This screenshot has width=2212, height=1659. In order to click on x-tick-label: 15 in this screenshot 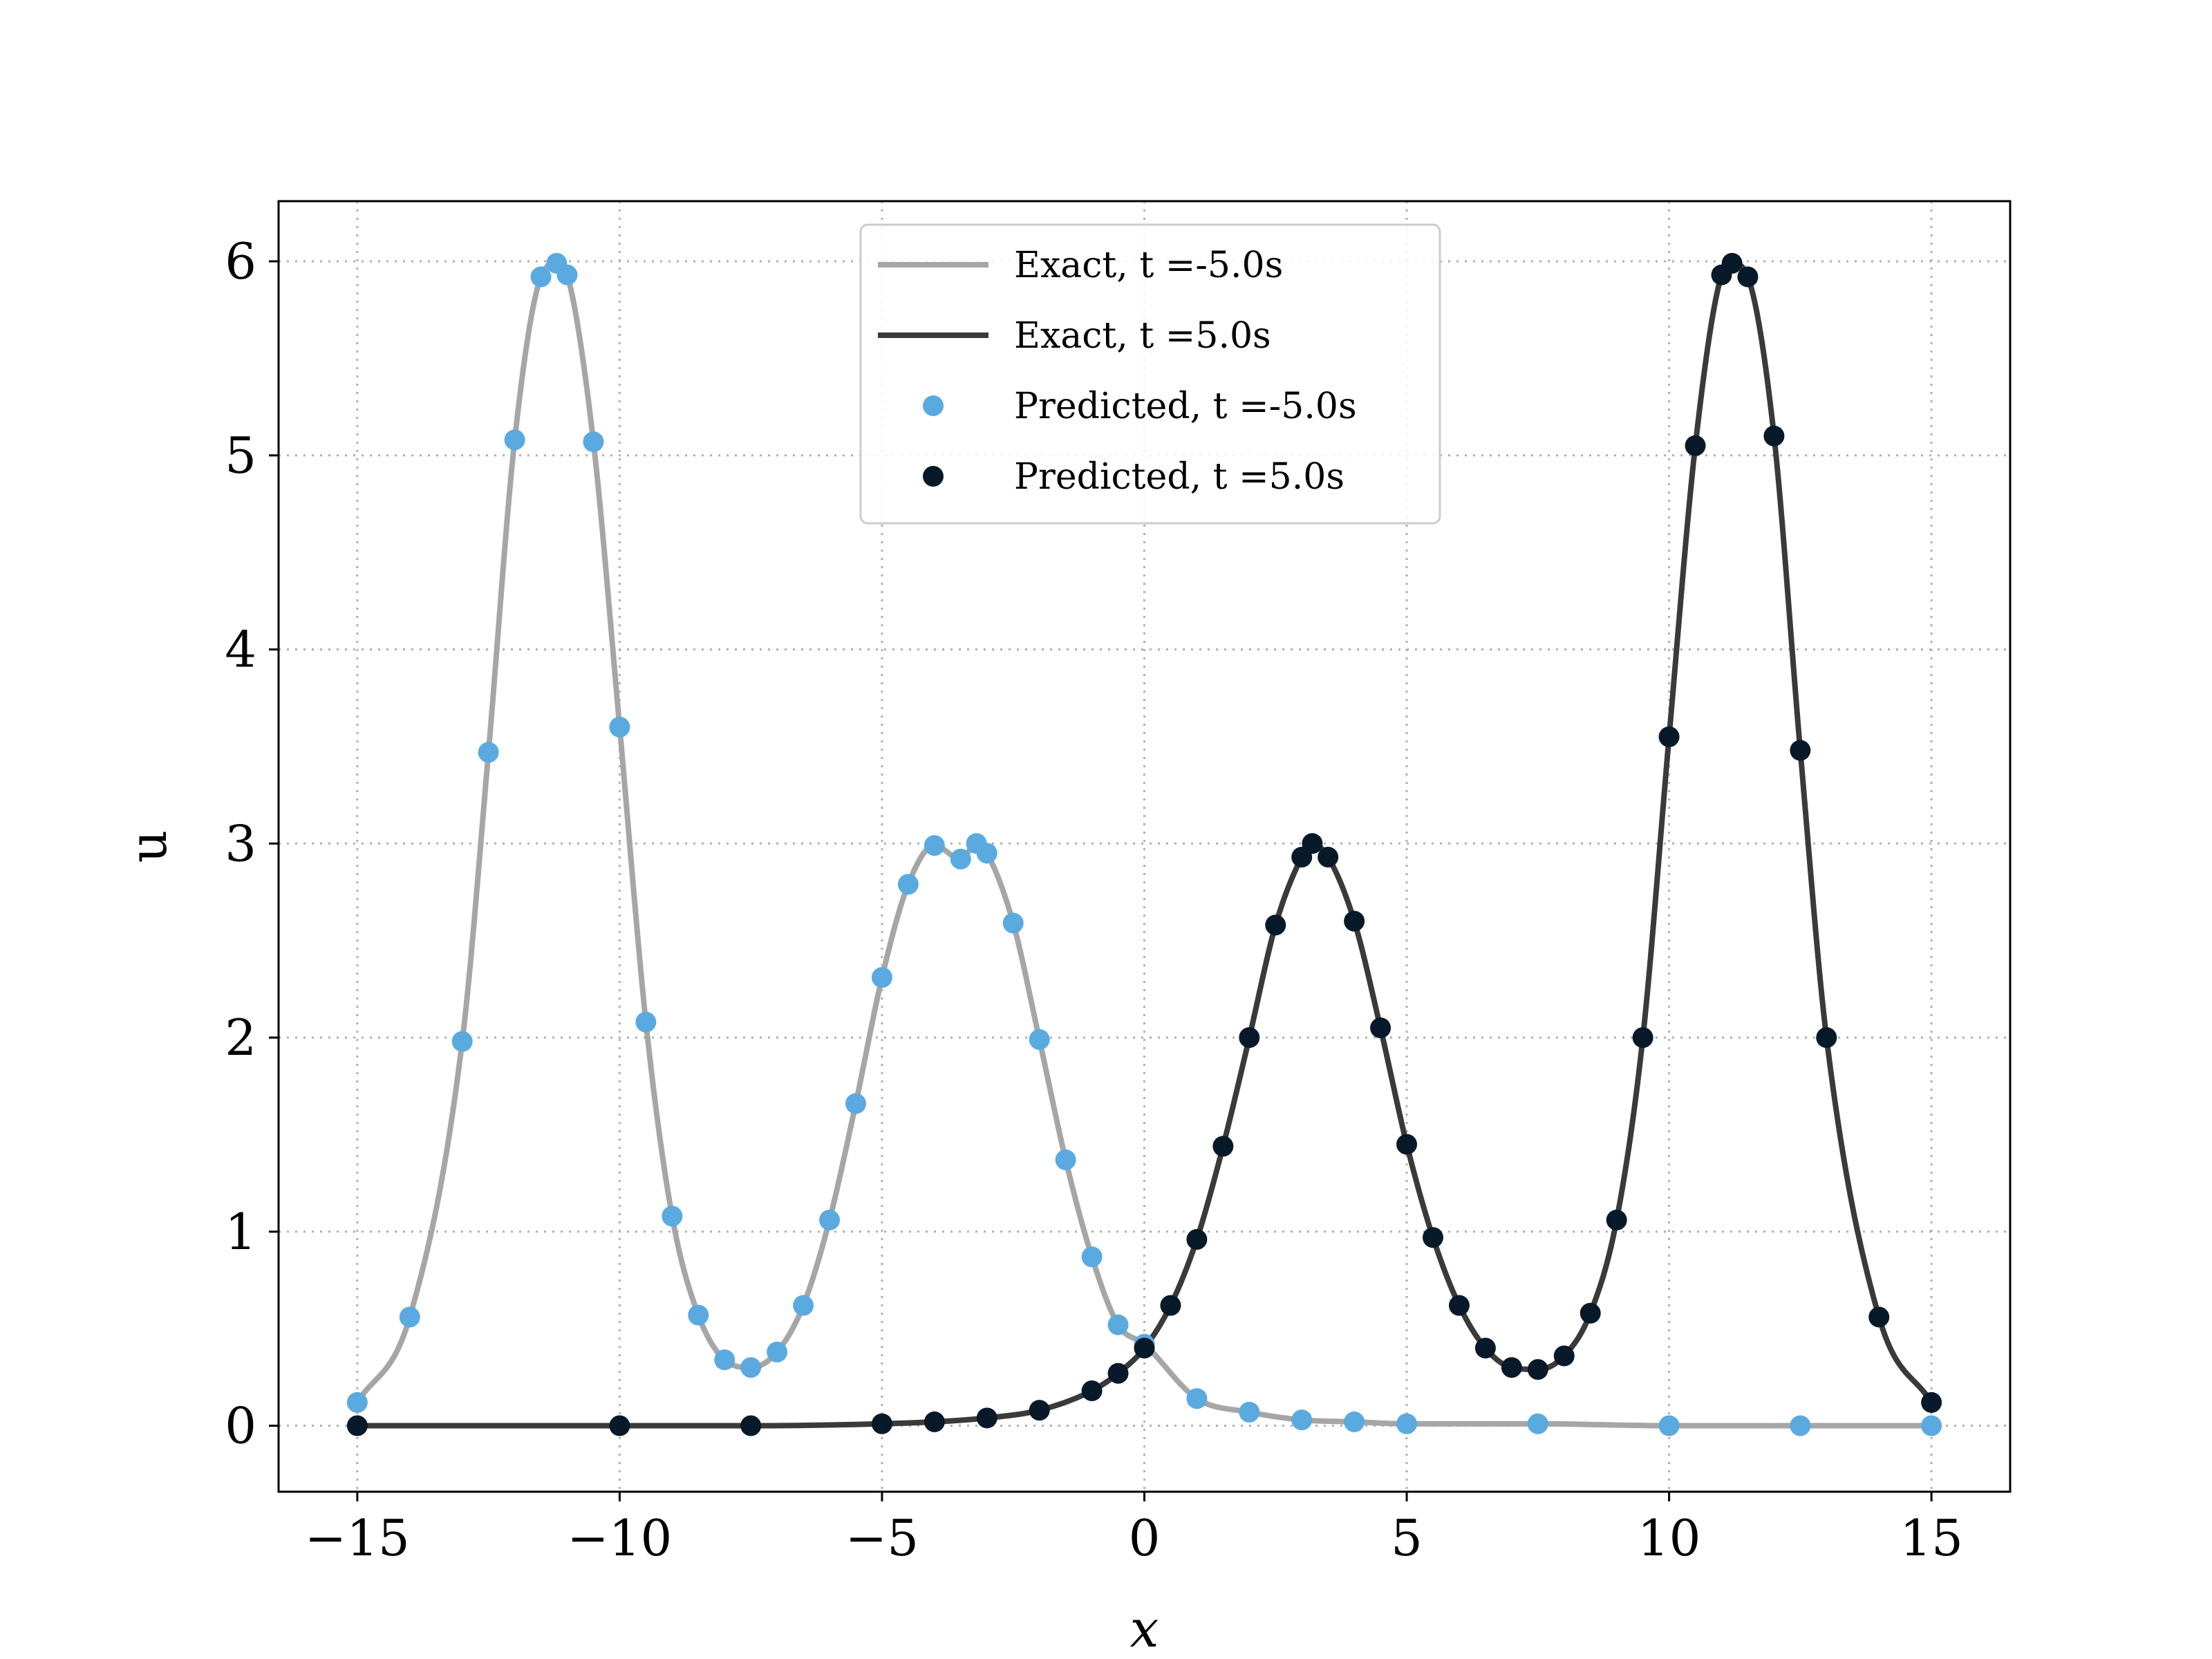, I will do `click(1932, 1538)`.